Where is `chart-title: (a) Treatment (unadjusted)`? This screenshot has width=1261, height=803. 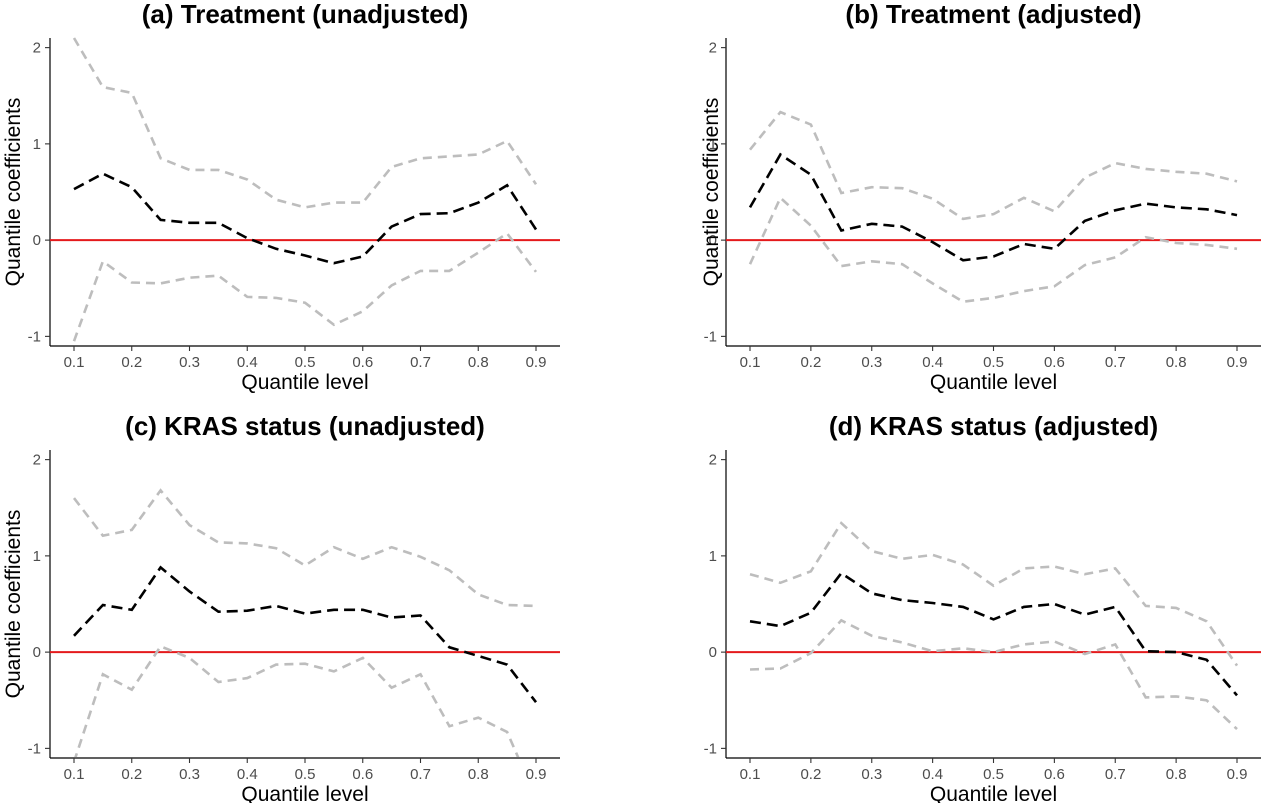
chart-title: (a) Treatment (unadjusted) is located at coordinates (305, 14).